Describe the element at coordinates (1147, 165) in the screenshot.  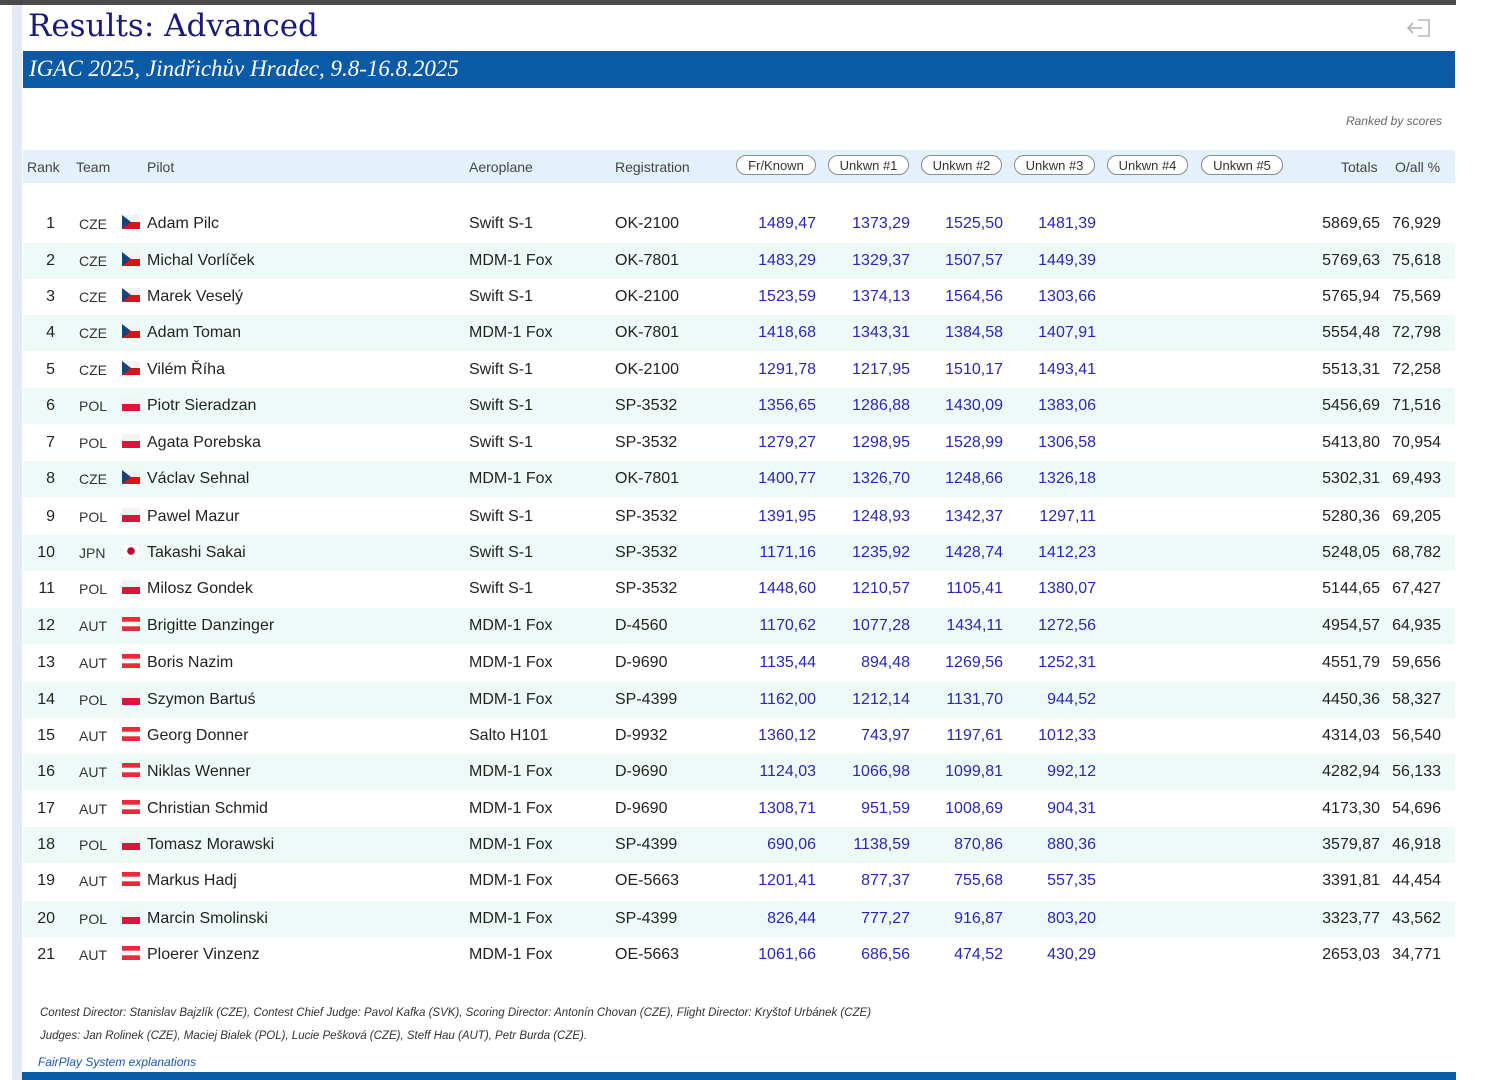
I see `column-header-unknown-4: Unkwn #4` at that location.